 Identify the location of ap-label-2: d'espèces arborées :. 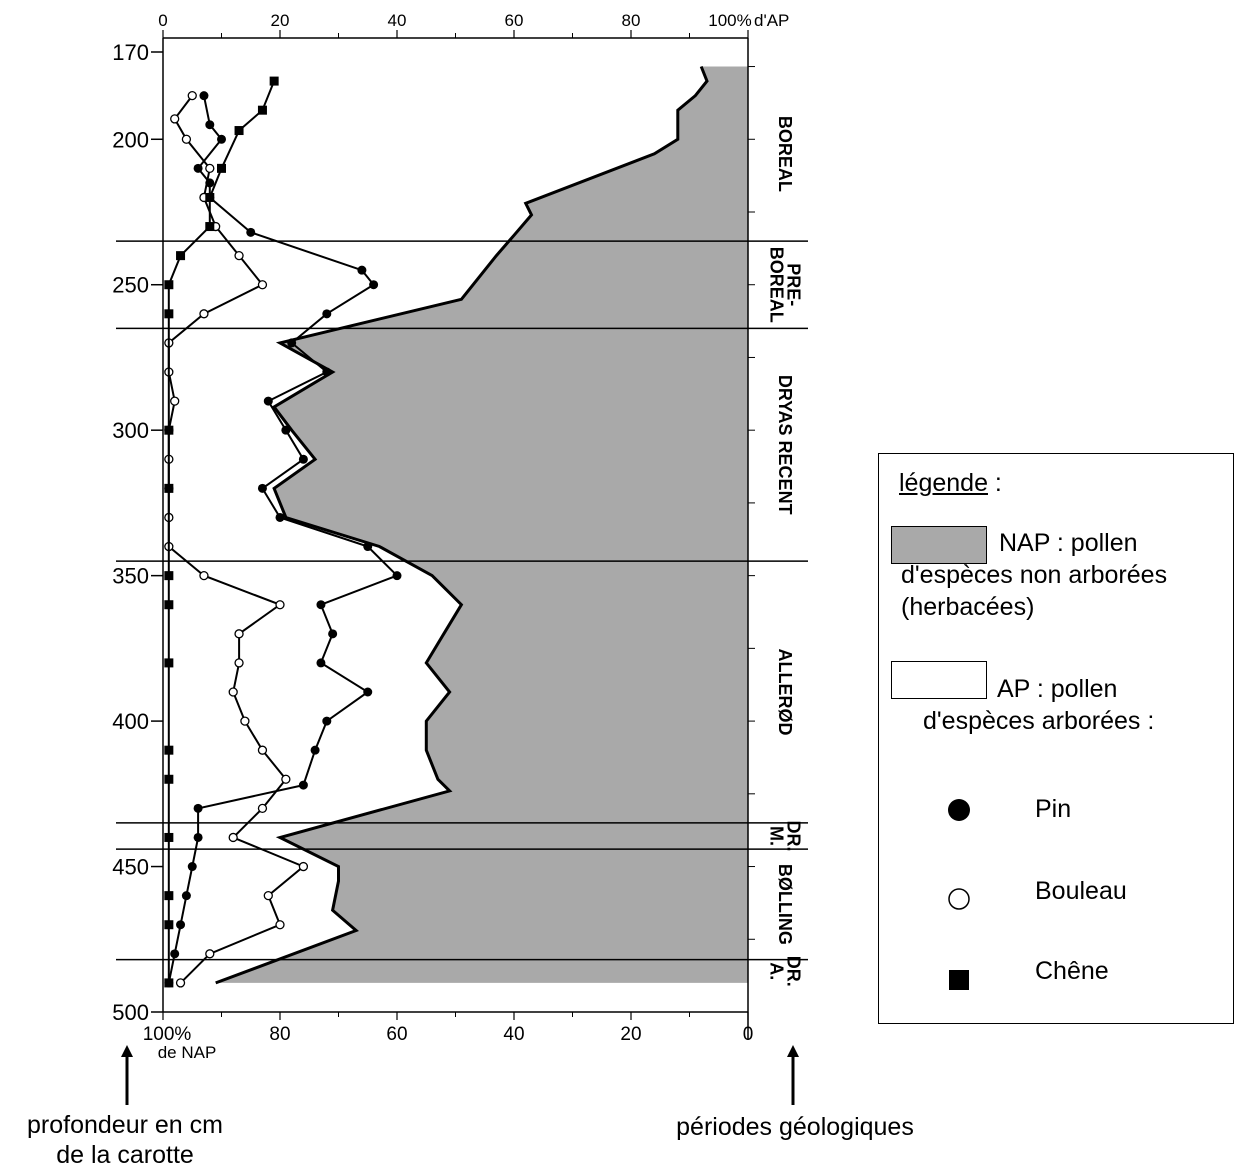
(1039, 721).